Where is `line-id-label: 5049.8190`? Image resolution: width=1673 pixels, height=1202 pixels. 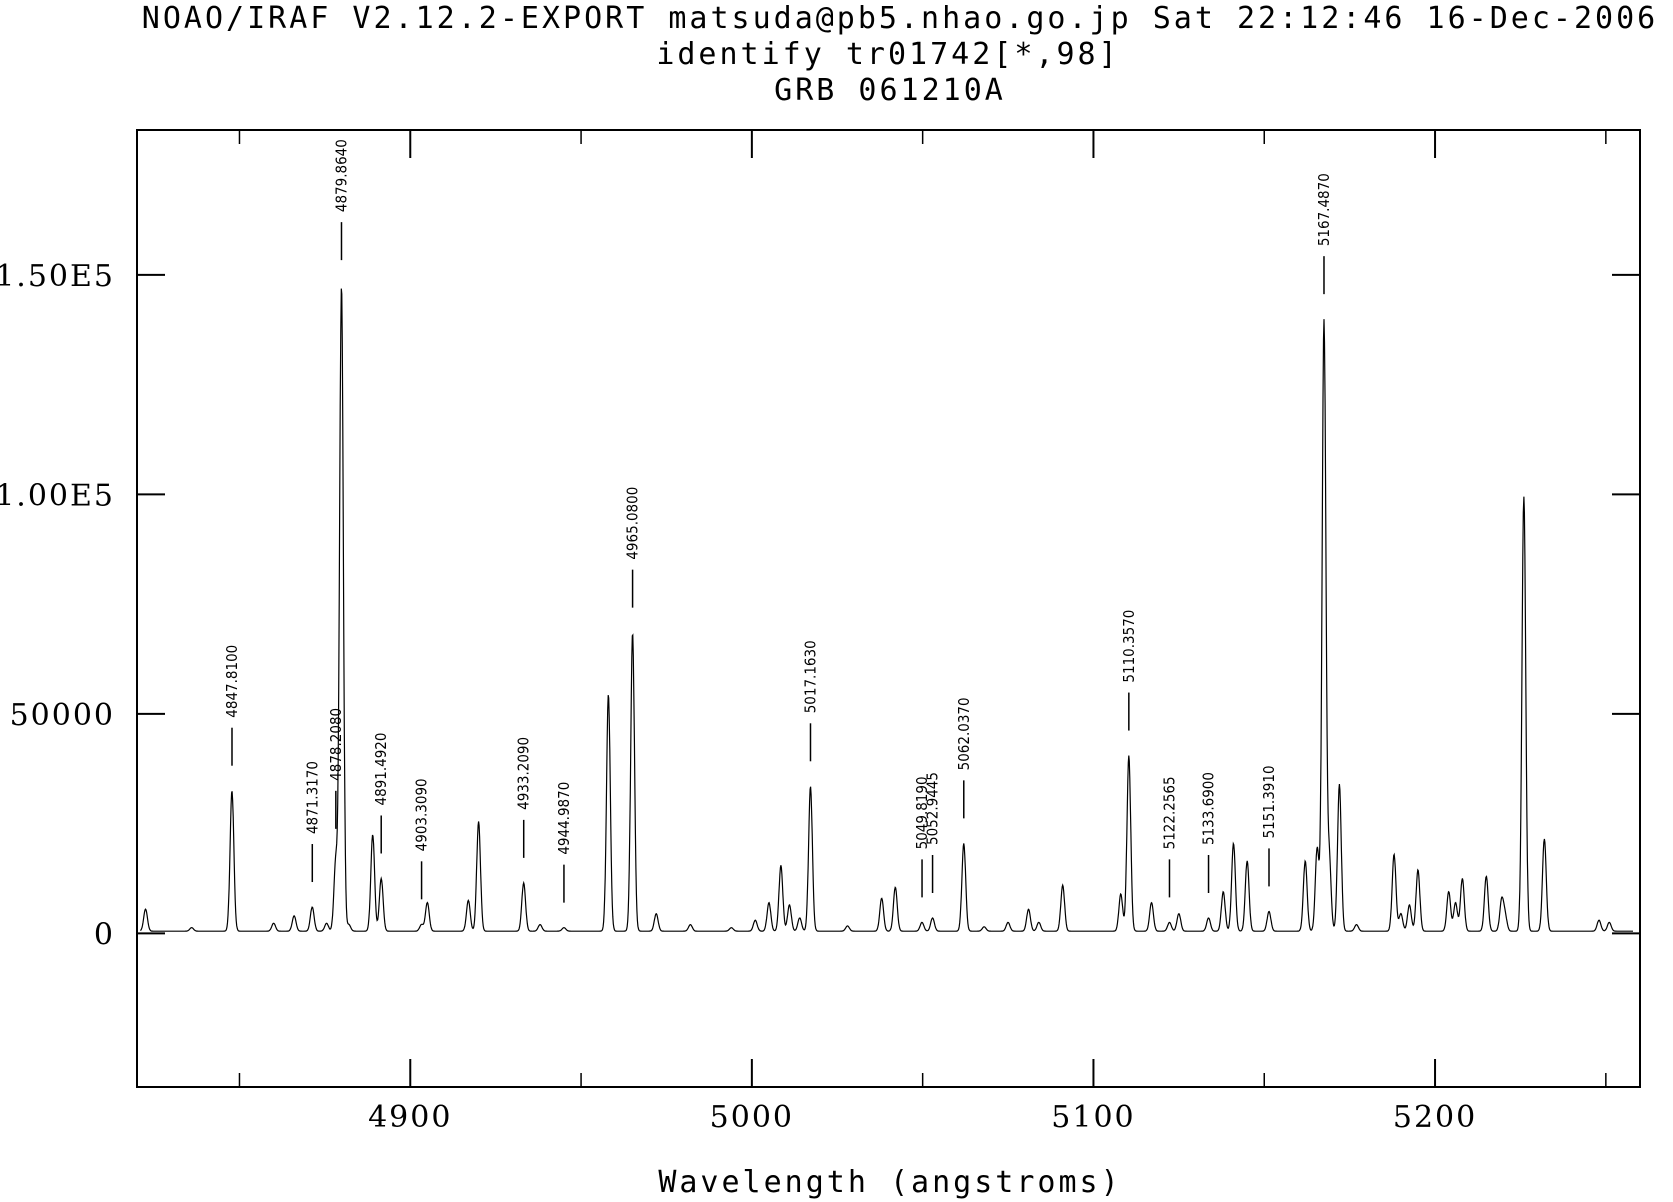 line-id-label: 5049.8190 is located at coordinates (922, 812).